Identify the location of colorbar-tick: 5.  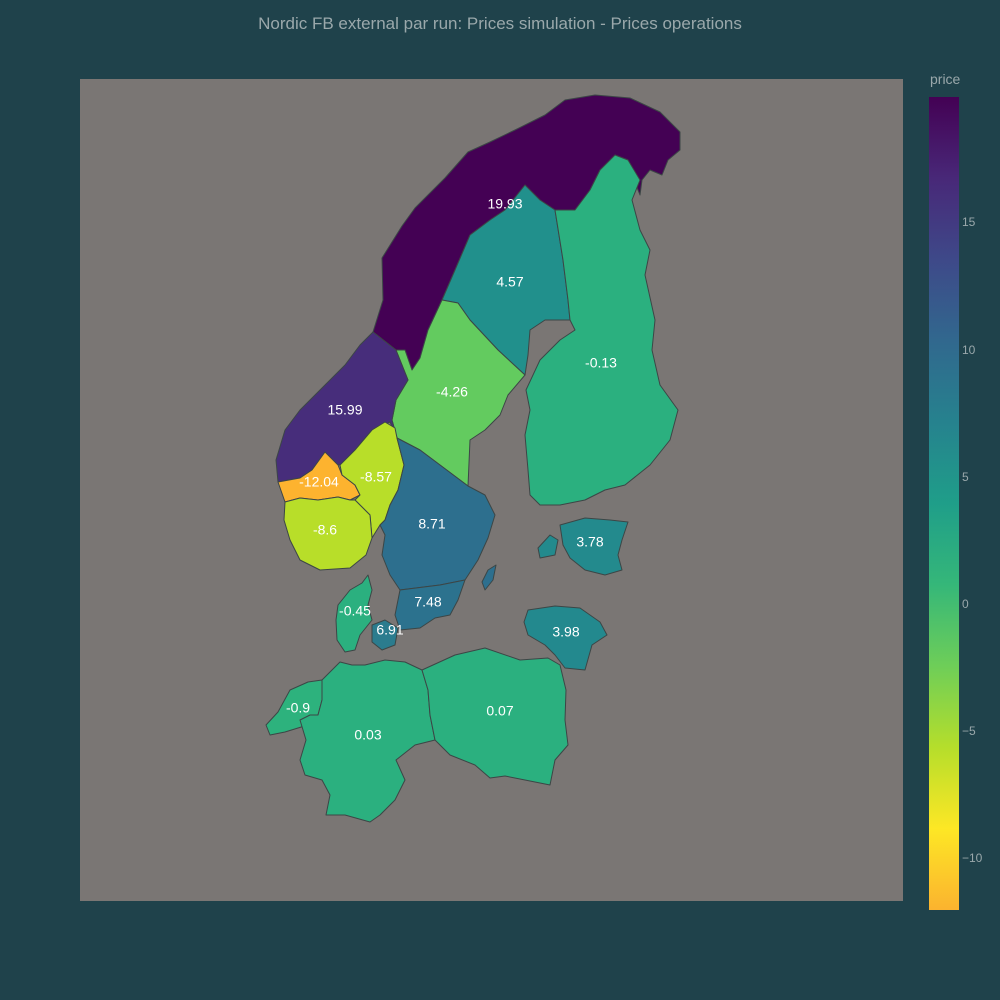
(965, 476).